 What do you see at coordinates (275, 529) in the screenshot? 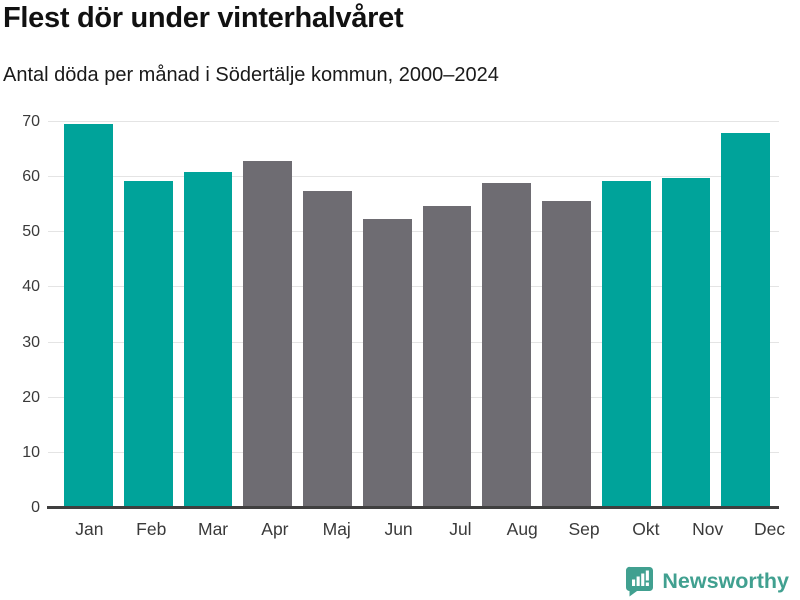
I see `x-tick-label-apr: Apr` at bounding box center [275, 529].